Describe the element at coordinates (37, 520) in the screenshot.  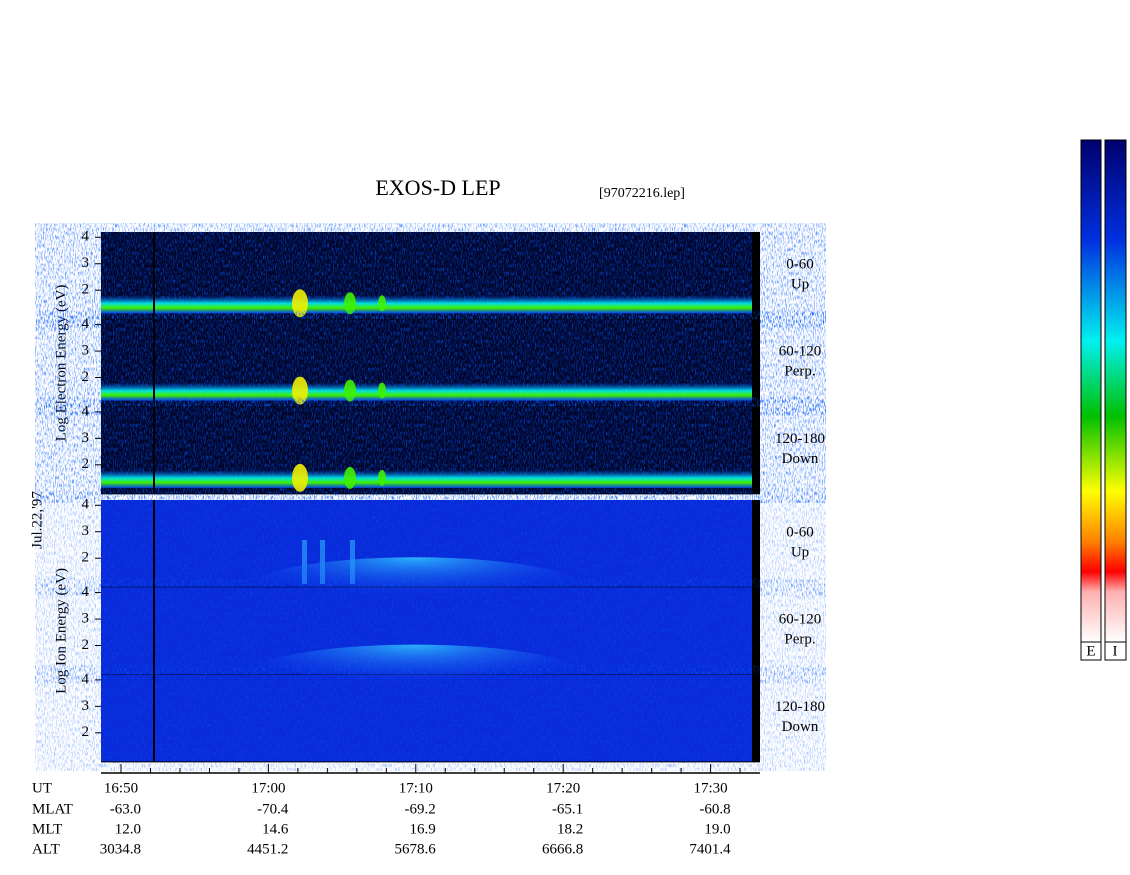
I see `date-label: Jul.22,'97` at that location.